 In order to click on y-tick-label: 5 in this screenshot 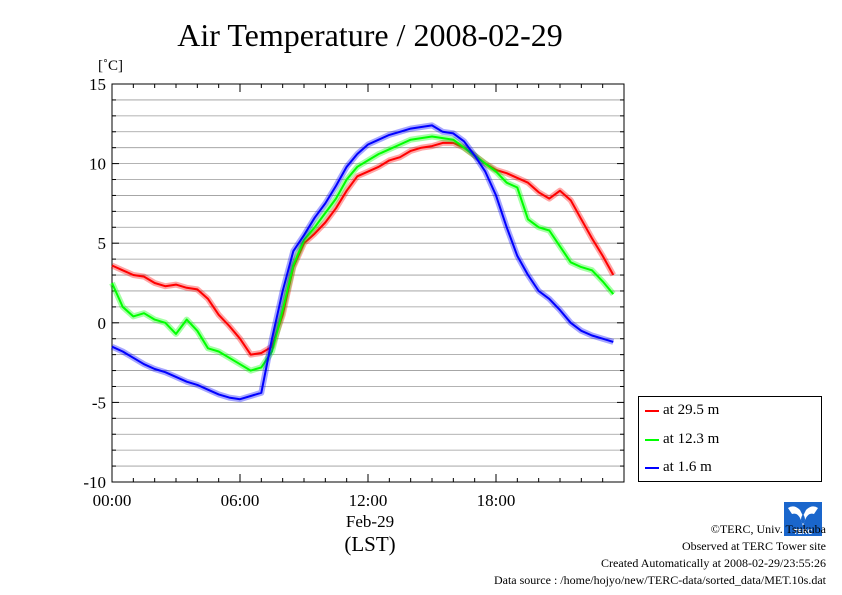, I will do `click(102, 243)`.